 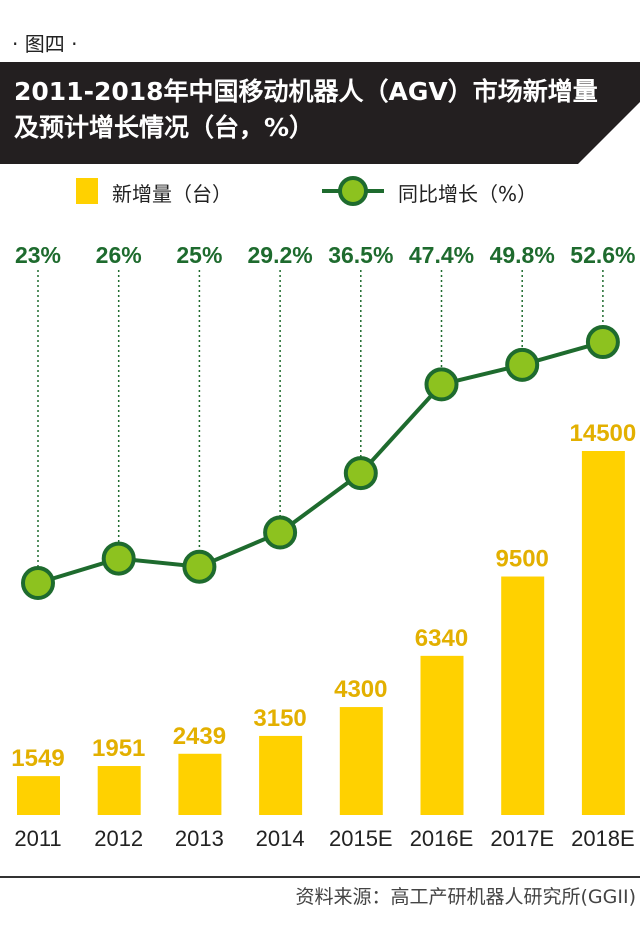 What do you see at coordinates (320, 877) in the screenshot?
I see `source-divider` at bounding box center [320, 877].